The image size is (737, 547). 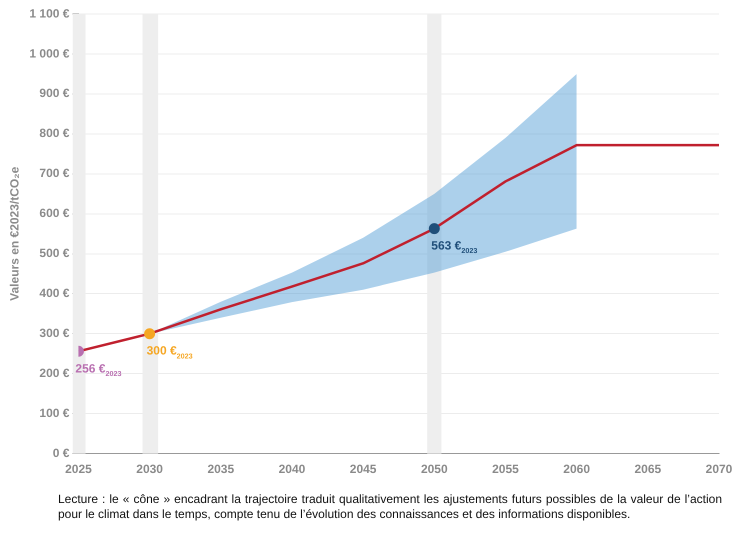 What do you see at coordinates (78, 469) in the screenshot?
I see `x-tick-label: 2025` at bounding box center [78, 469].